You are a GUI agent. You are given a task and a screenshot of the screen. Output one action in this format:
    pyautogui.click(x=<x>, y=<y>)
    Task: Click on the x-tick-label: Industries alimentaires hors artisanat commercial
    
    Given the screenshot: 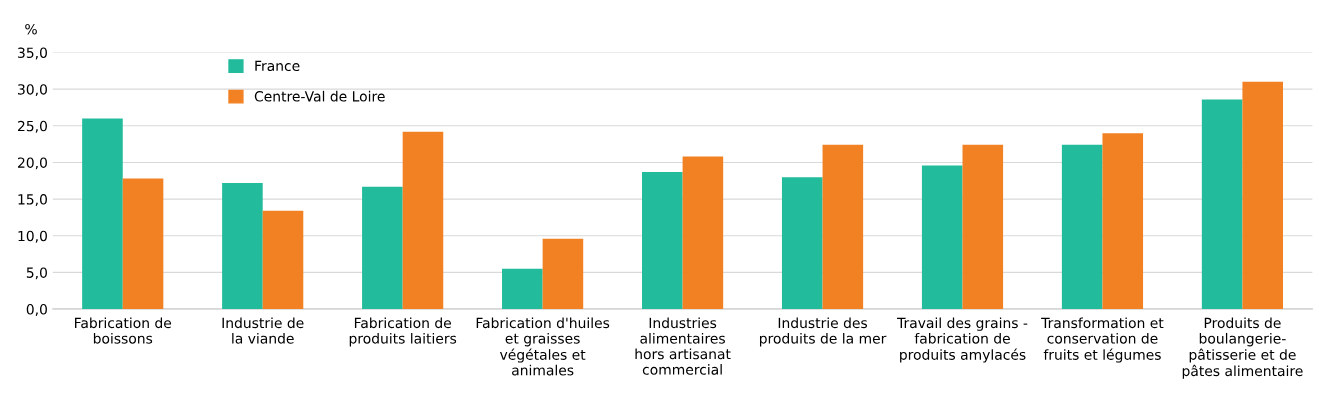 What is the action you would take?
    pyautogui.click(x=683, y=346)
    